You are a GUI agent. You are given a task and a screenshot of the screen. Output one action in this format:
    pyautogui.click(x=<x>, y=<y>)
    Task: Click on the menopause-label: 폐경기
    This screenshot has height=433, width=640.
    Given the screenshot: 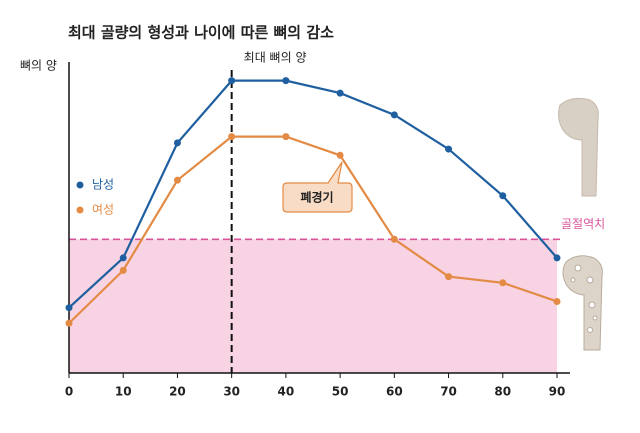 What is the action you would take?
    pyautogui.click(x=316, y=197)
    